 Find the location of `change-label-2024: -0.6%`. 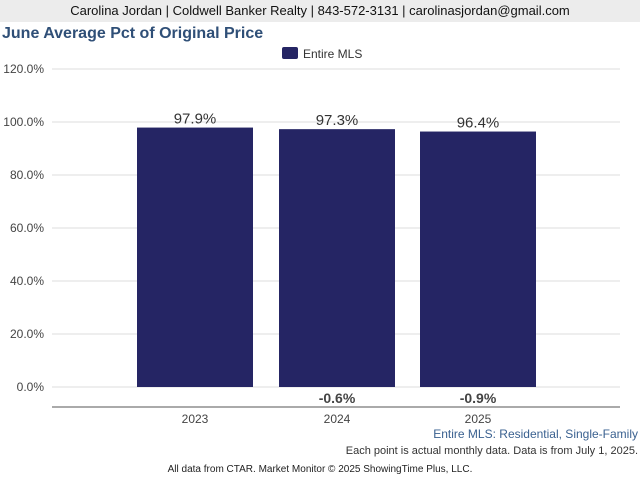

change-label-2024: -0.6% is located at coordinates (337, 398).